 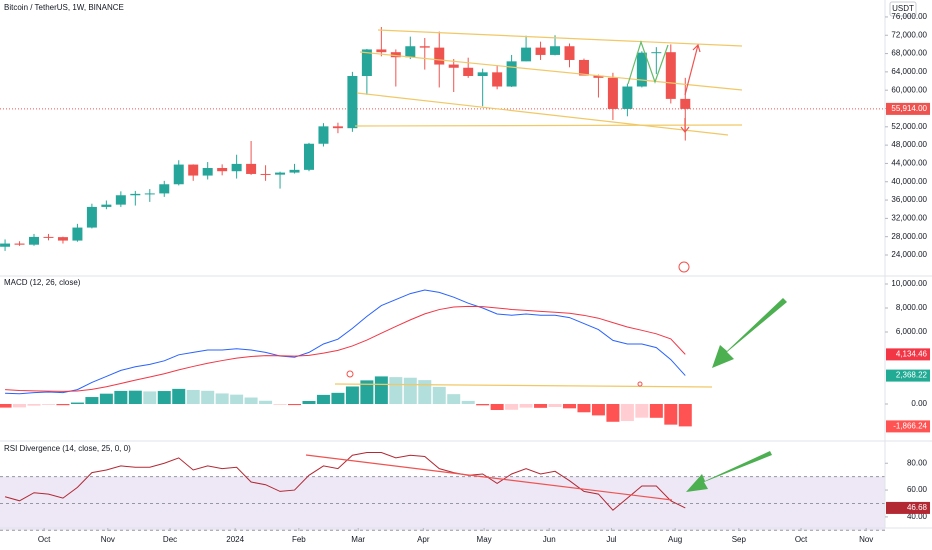 I want to click on y-tick-label: 32,000.00, so click(x=909, y=217).